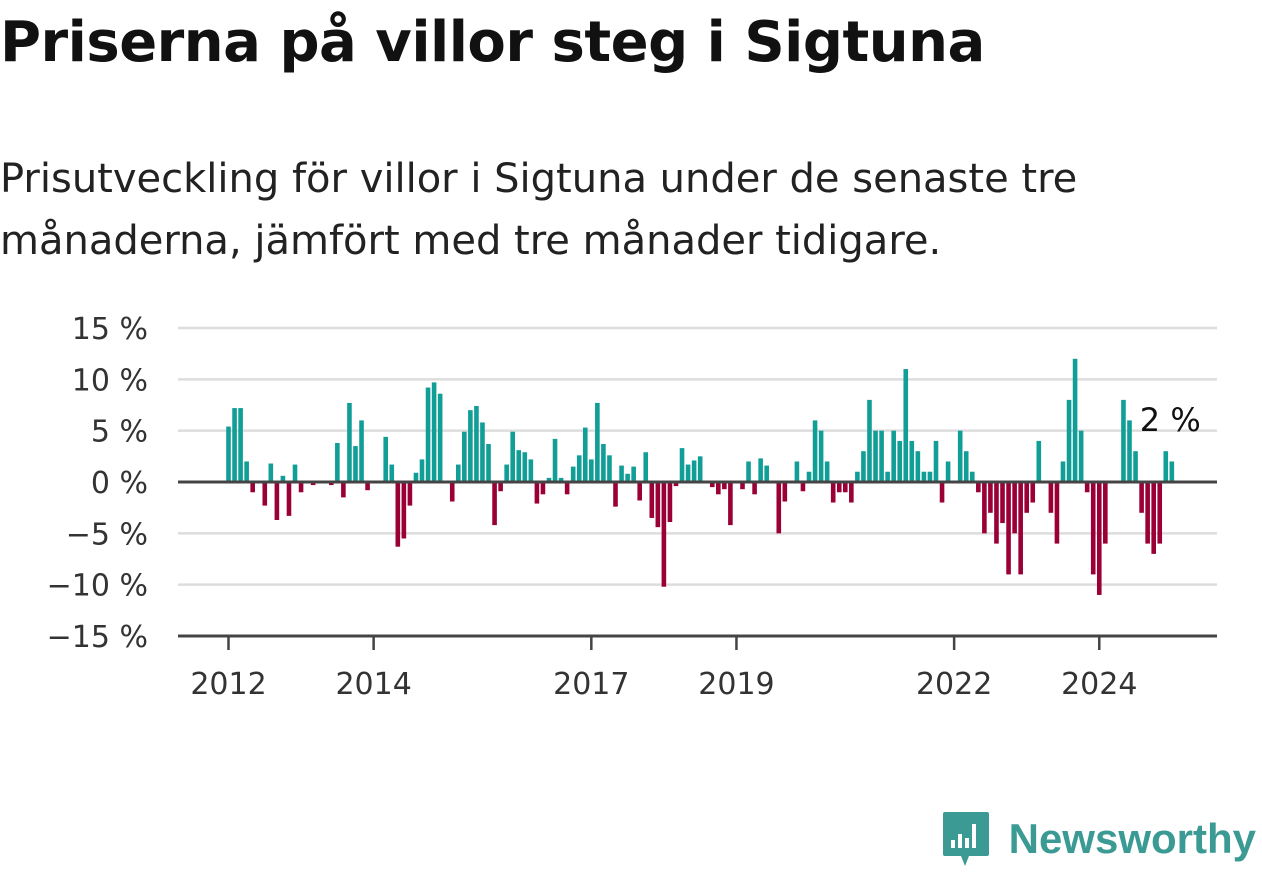 Image resolution: width=1262 pixels, height=879 pixels. I want to click on newsworthy-logo-icon, so click(965, 839).